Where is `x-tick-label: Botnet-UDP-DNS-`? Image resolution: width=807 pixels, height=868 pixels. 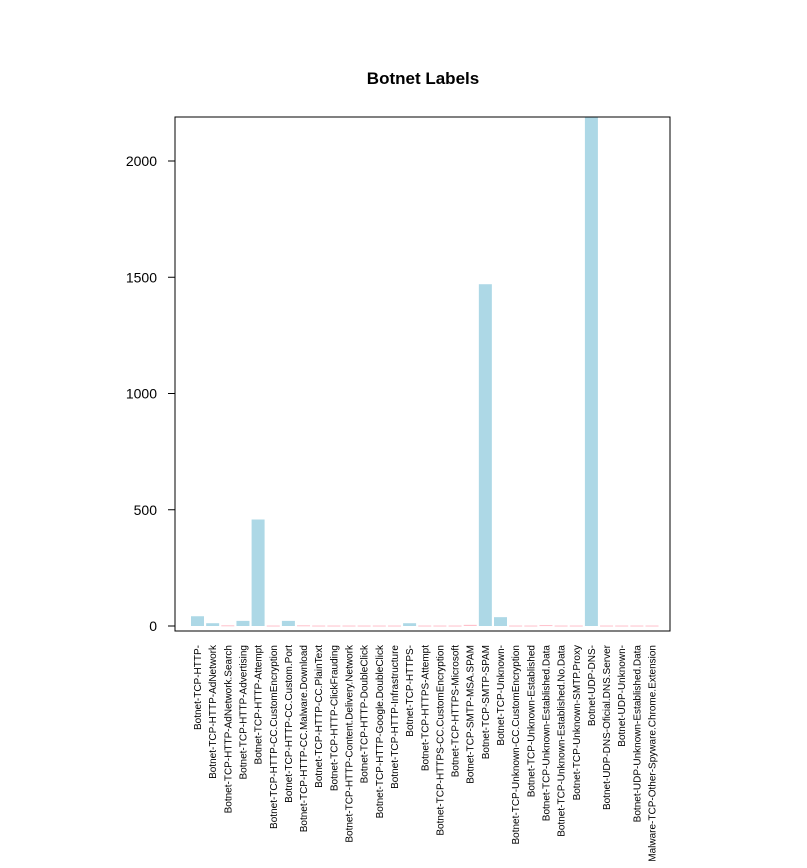
x-tick-label: Botnet-UDP-DNS- is located at coordinates (592, 685).